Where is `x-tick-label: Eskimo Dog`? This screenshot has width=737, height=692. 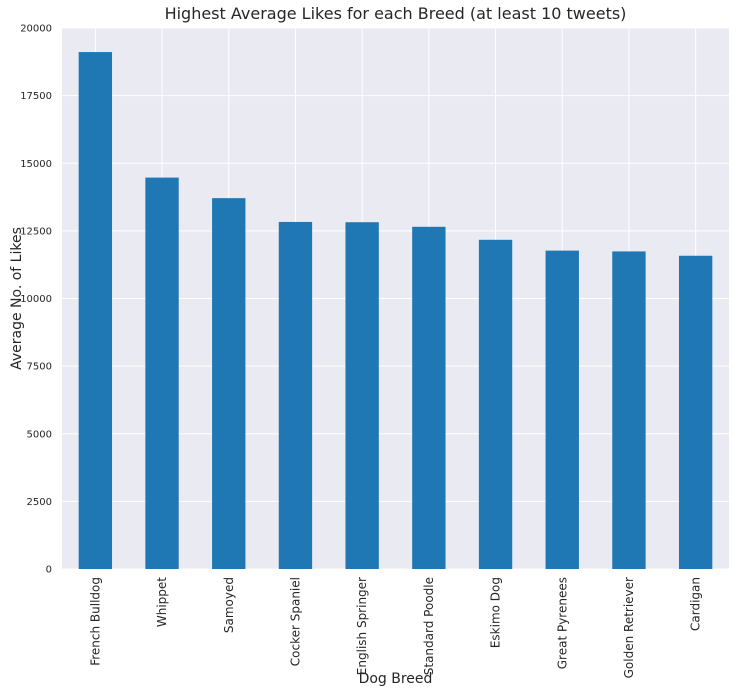 x-tick-label: Eskimo Dog is located at coordinates (496, 612).